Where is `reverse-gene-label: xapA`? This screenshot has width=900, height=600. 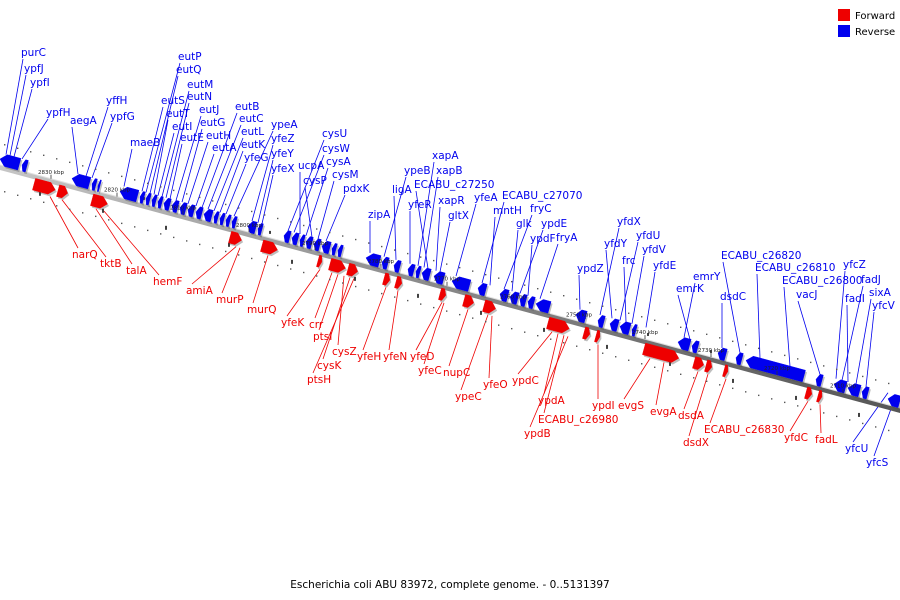
reverse-gene-label: xapA is located at coordinates (445, 156).